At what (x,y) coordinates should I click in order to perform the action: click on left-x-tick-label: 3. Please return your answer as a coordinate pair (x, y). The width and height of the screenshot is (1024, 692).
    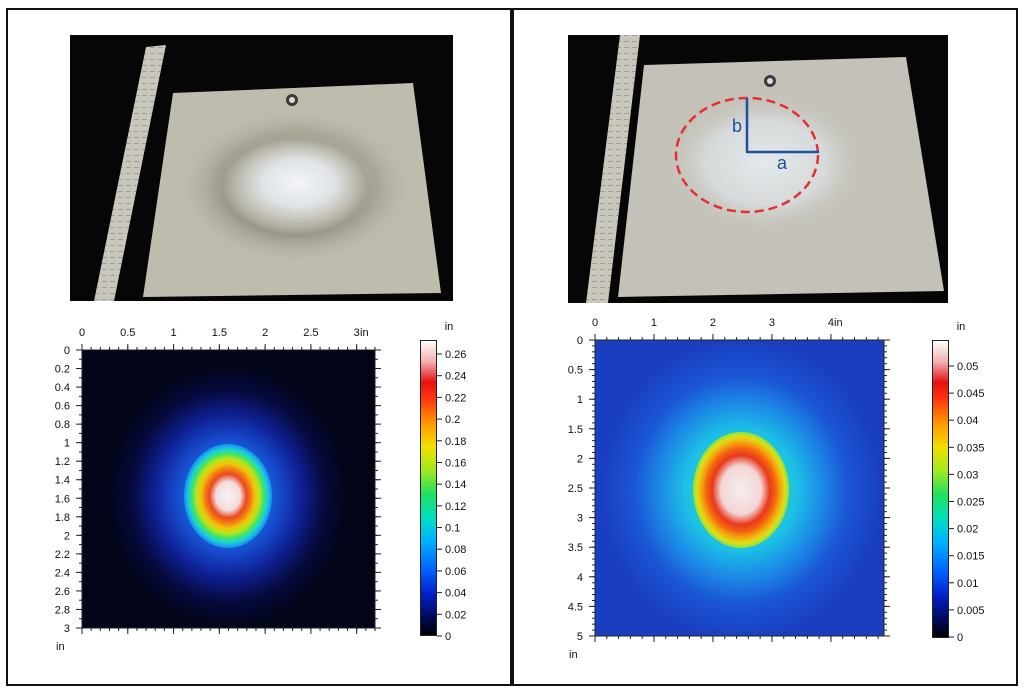
    Looking at the image, I should click on (357, 333).